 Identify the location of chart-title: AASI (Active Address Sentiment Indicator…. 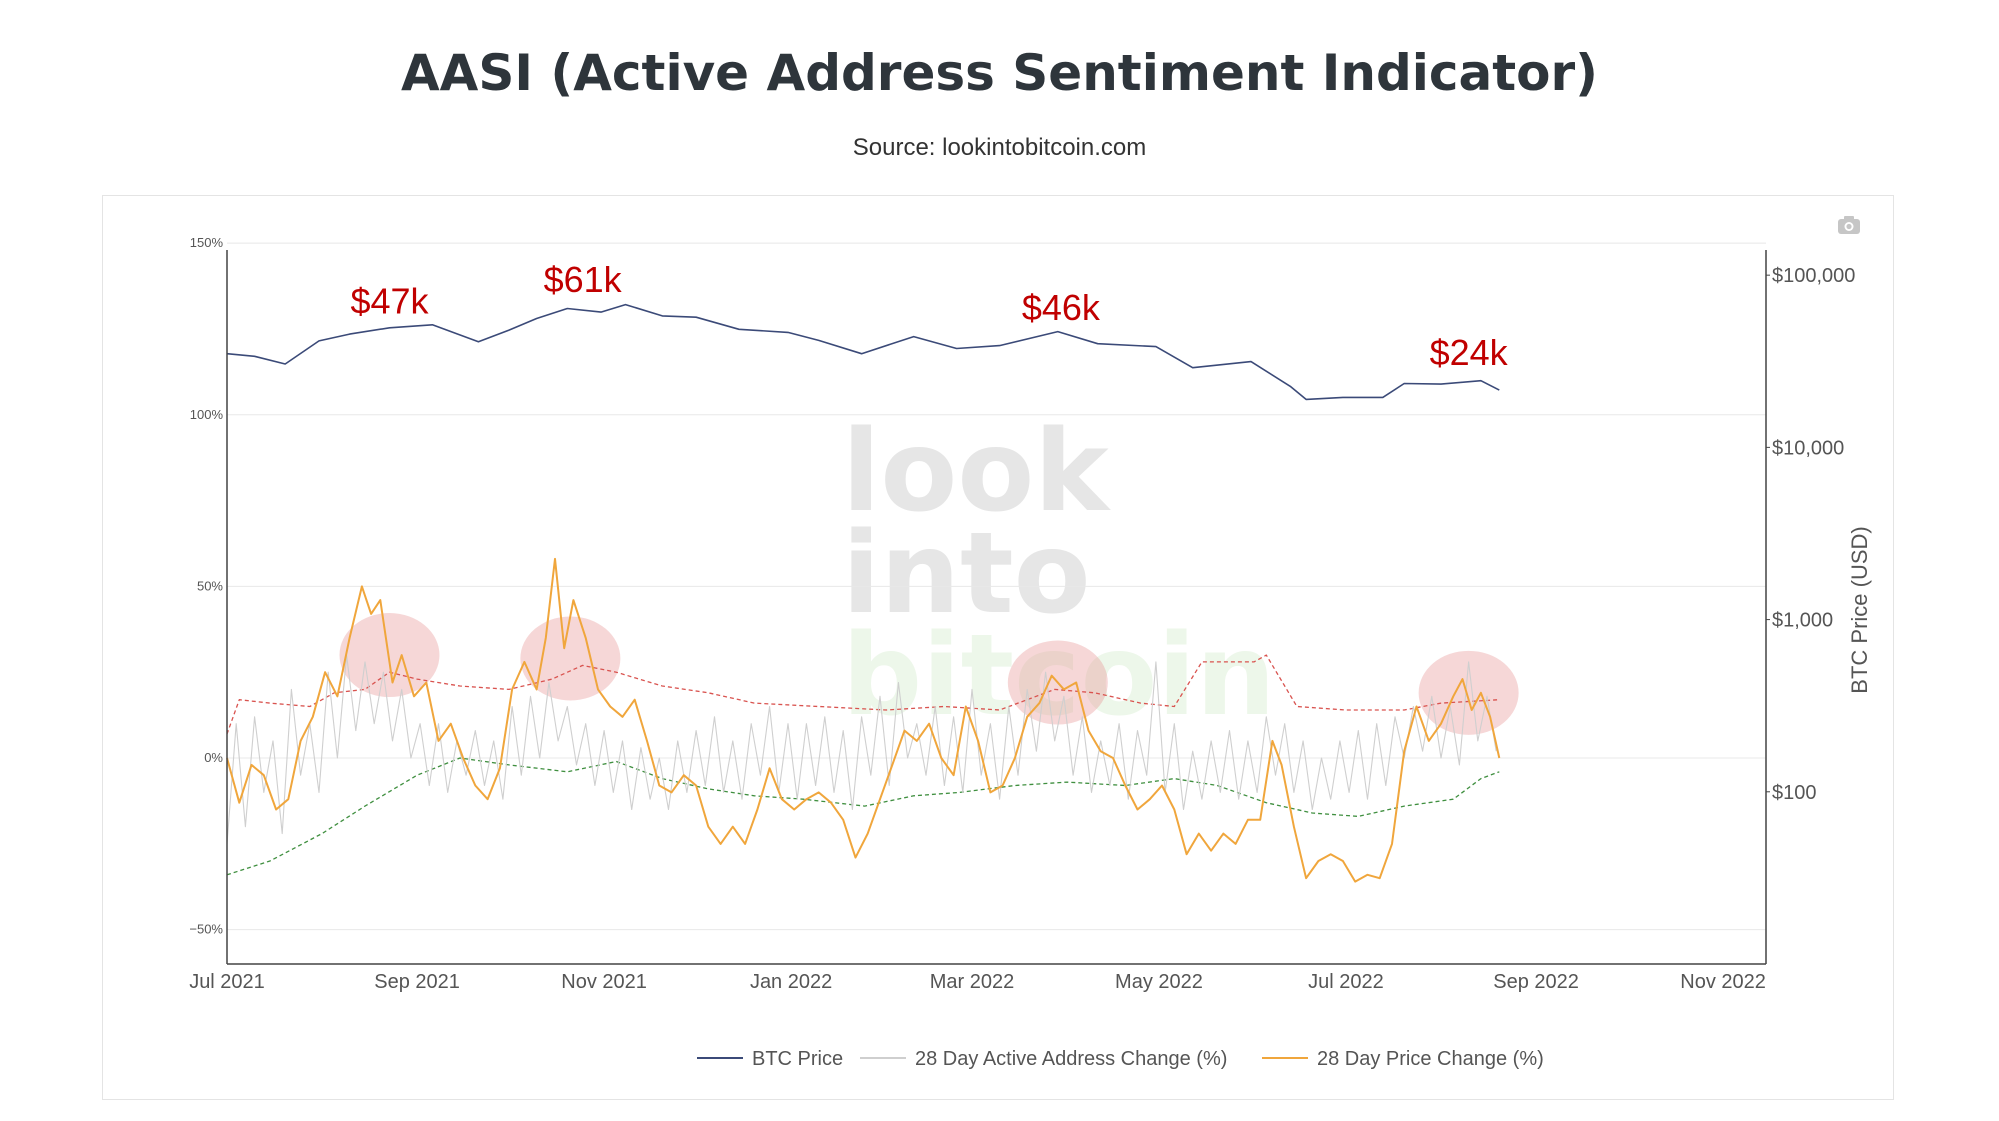
(999, 73).